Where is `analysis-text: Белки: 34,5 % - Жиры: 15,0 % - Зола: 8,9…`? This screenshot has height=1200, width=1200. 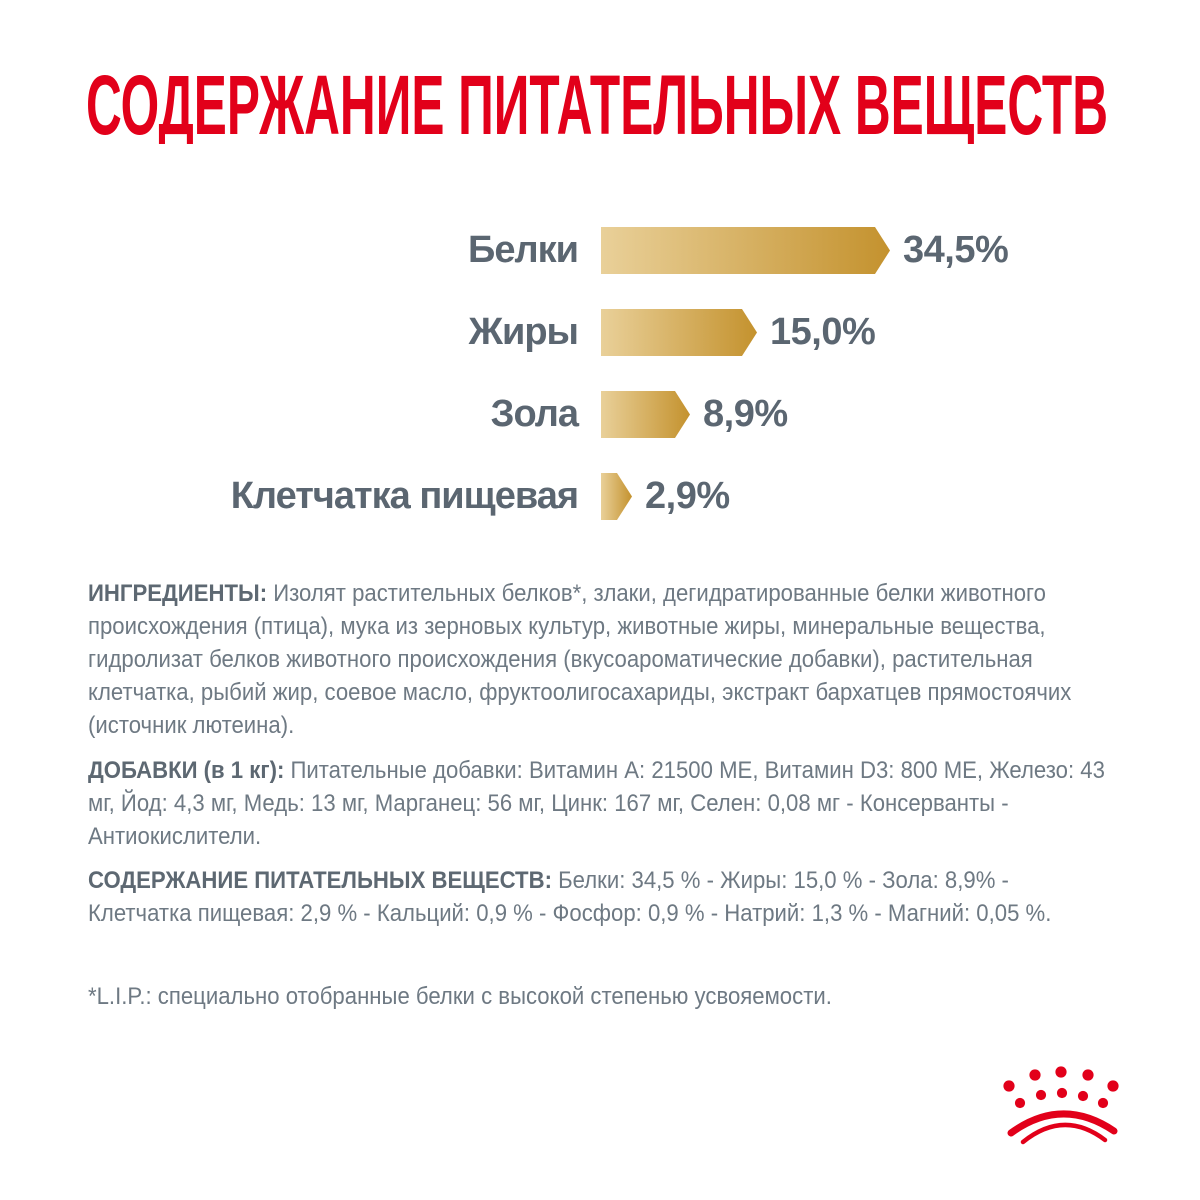 analysis-text: Белки: 34,5 % - Жиры: 15,0 % - Зола: 8,9… is located at coordinates (570, 897).